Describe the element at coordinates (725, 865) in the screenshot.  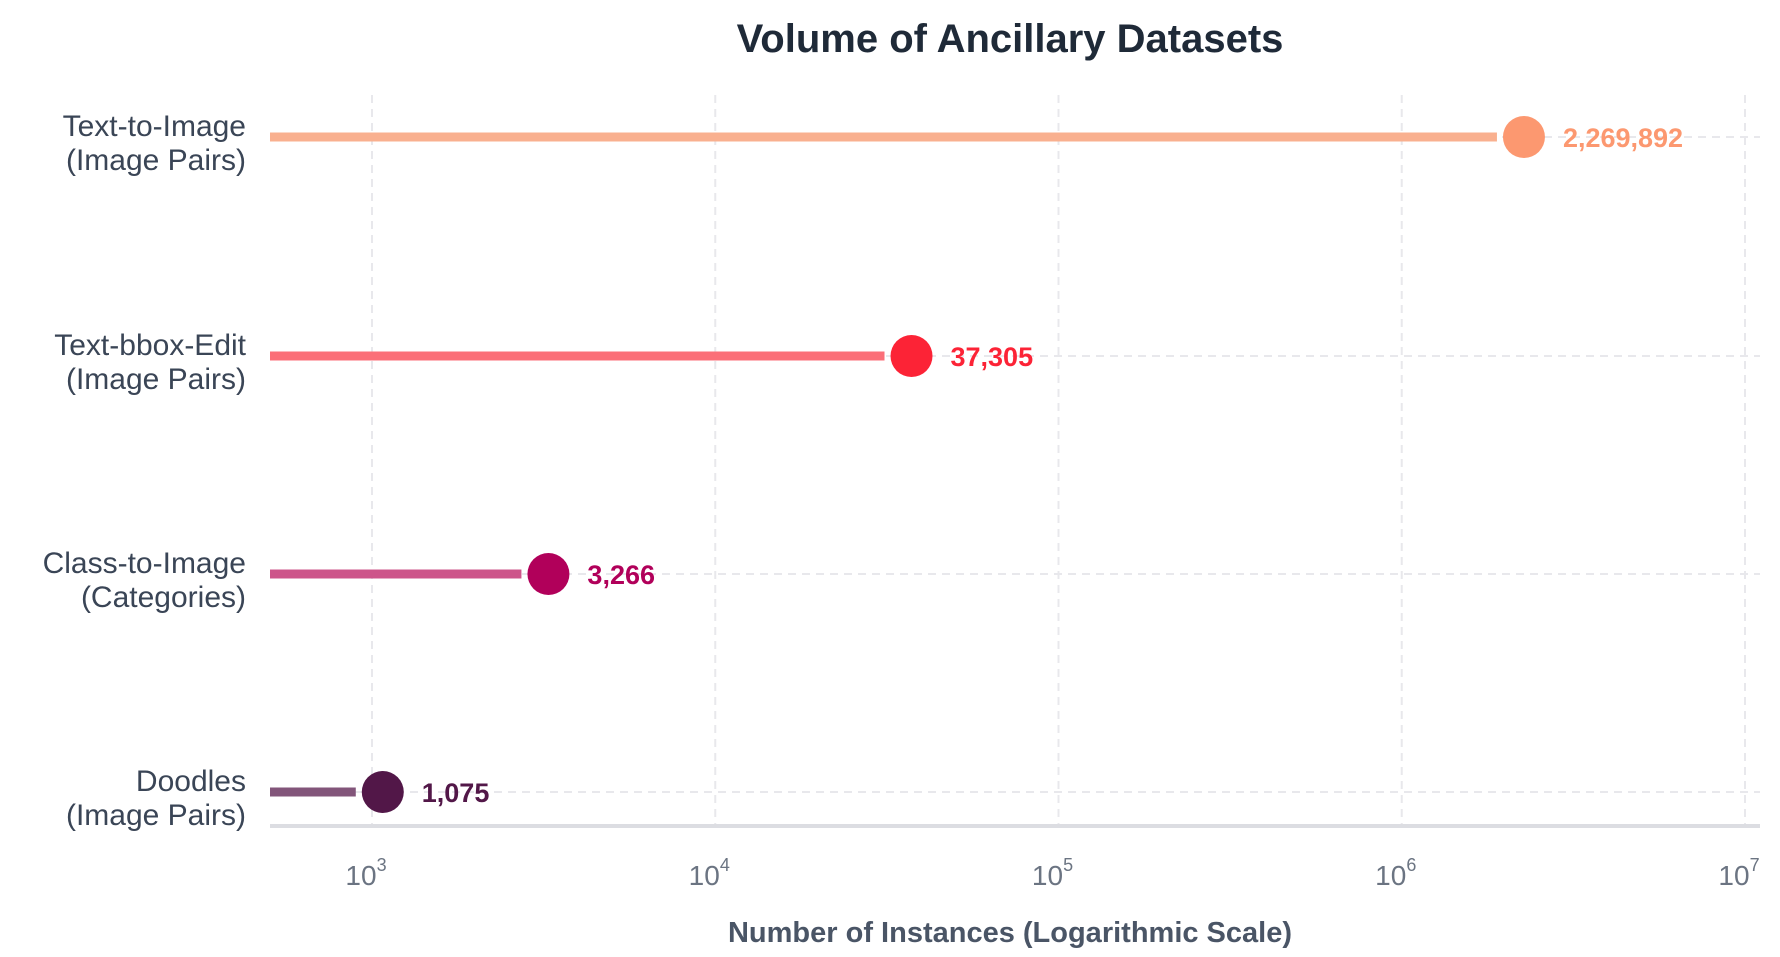
I see `tick-exponent: 4` at that location.